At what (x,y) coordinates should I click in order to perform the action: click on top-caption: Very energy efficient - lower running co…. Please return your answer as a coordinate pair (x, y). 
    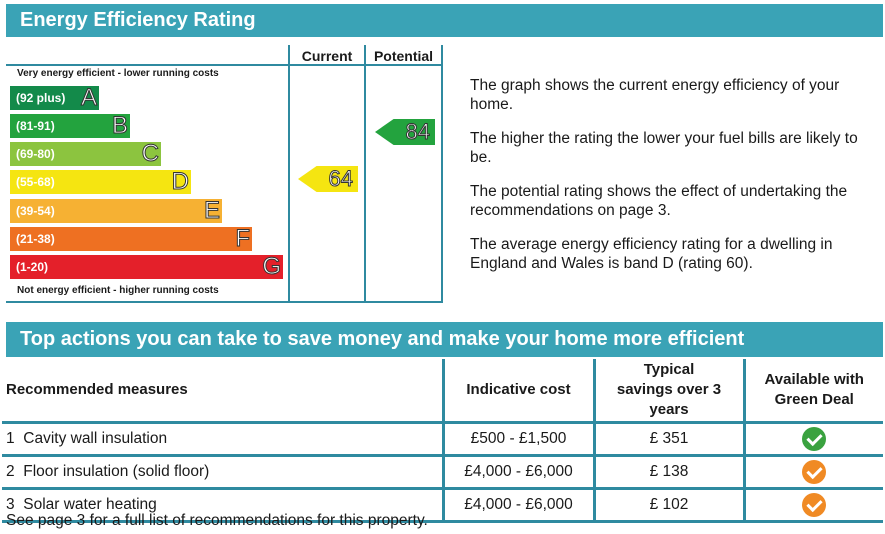
    Looking at the image, I should click on (118, 73).